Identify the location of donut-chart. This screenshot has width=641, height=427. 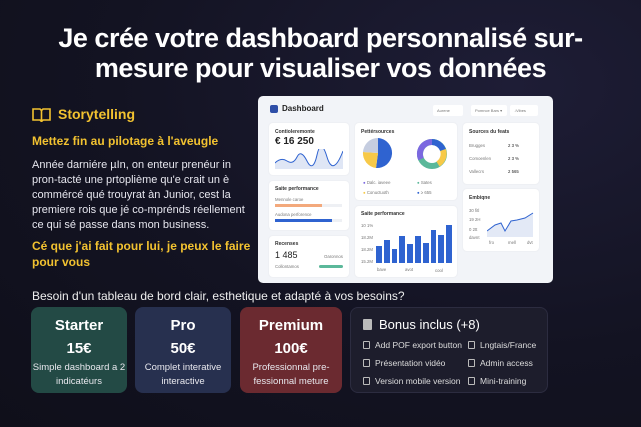
(431, 153).